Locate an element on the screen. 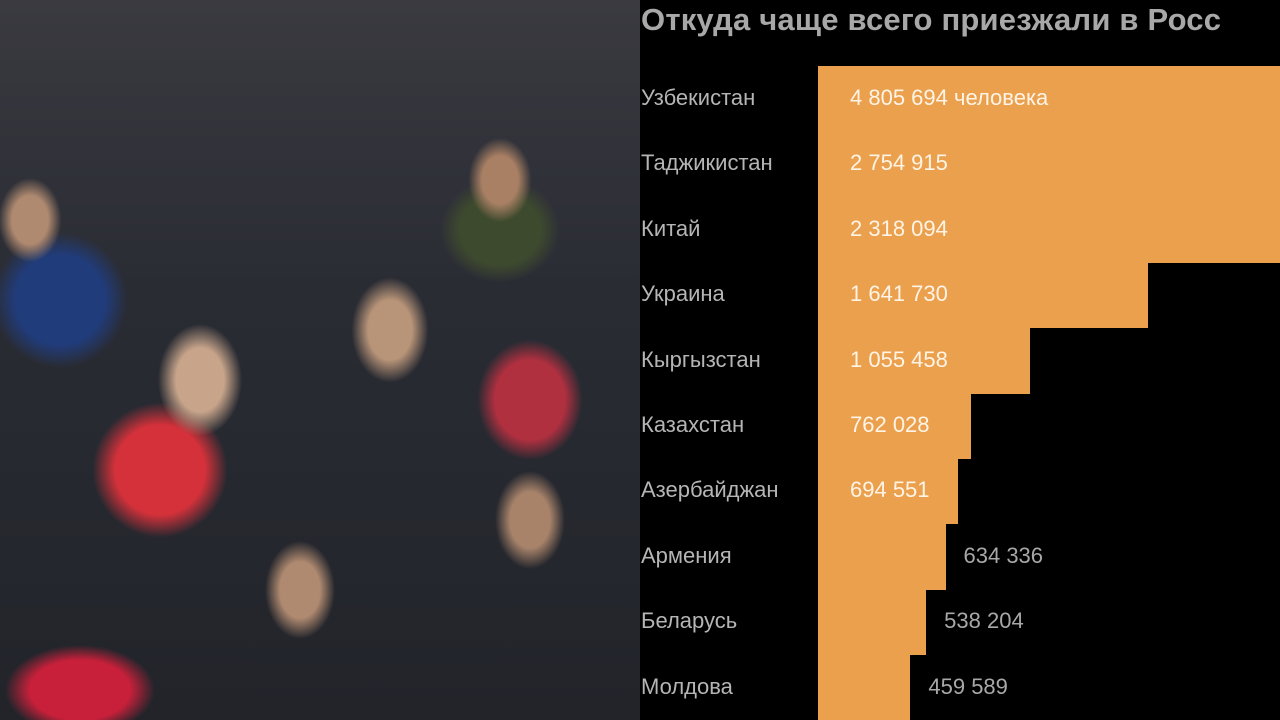 The width and height of the screenshot is (1280, 720). value-label: 694 551 is located at coordinates (890, 490).